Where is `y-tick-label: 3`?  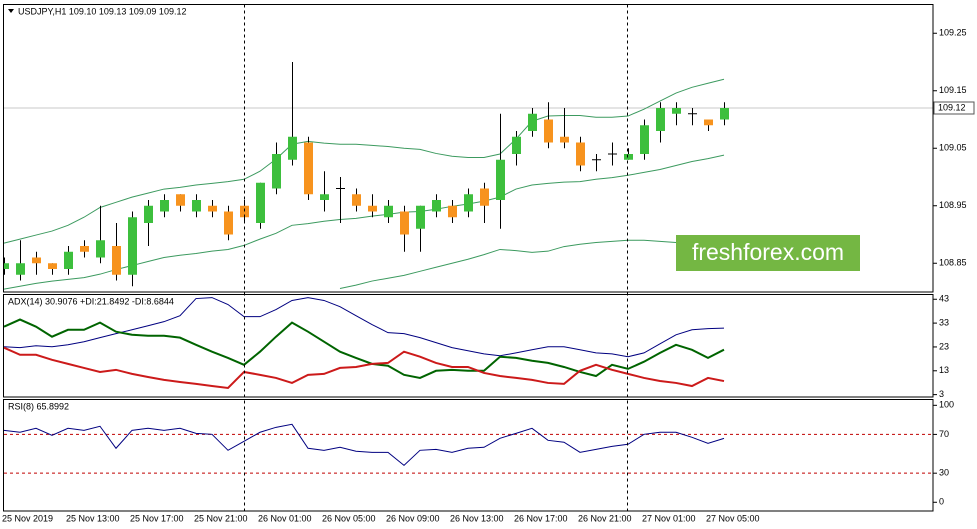
y-tick-label: 3 is located at coordinates (941, 394).